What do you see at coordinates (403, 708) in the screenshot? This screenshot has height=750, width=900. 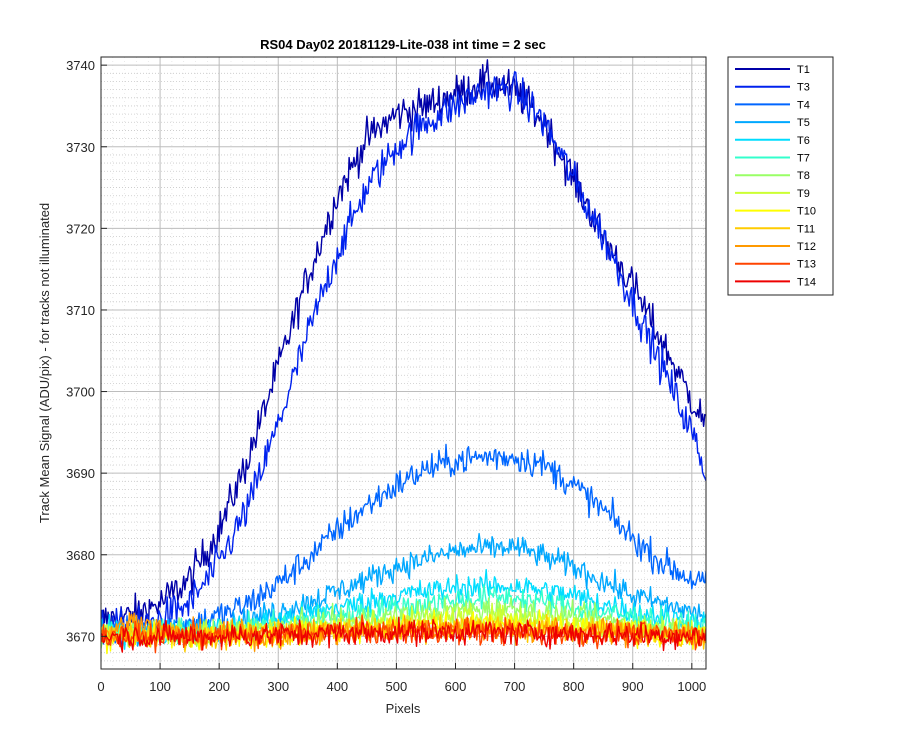 I see `x-axis-label: Pixels` at bounding box center [403, 708].